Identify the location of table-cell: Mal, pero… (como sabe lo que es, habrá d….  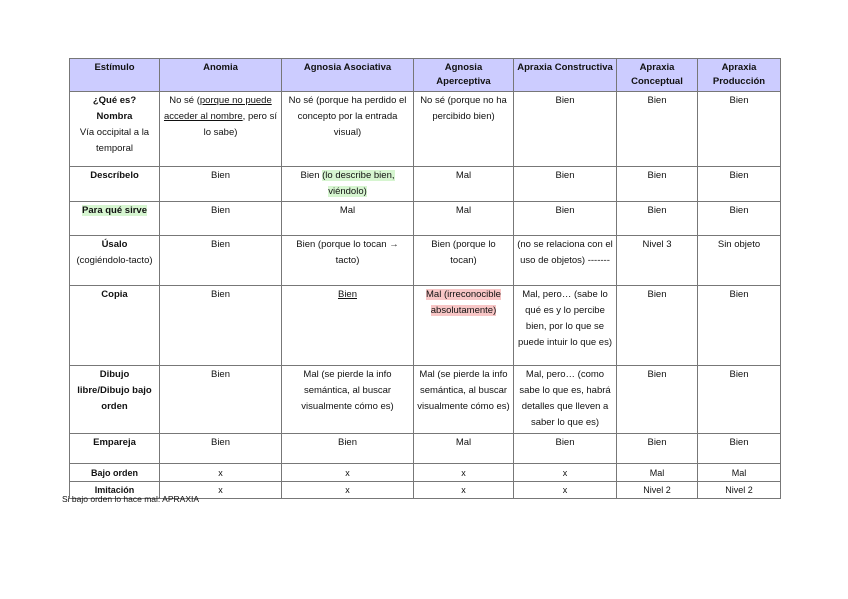
(565, 399).